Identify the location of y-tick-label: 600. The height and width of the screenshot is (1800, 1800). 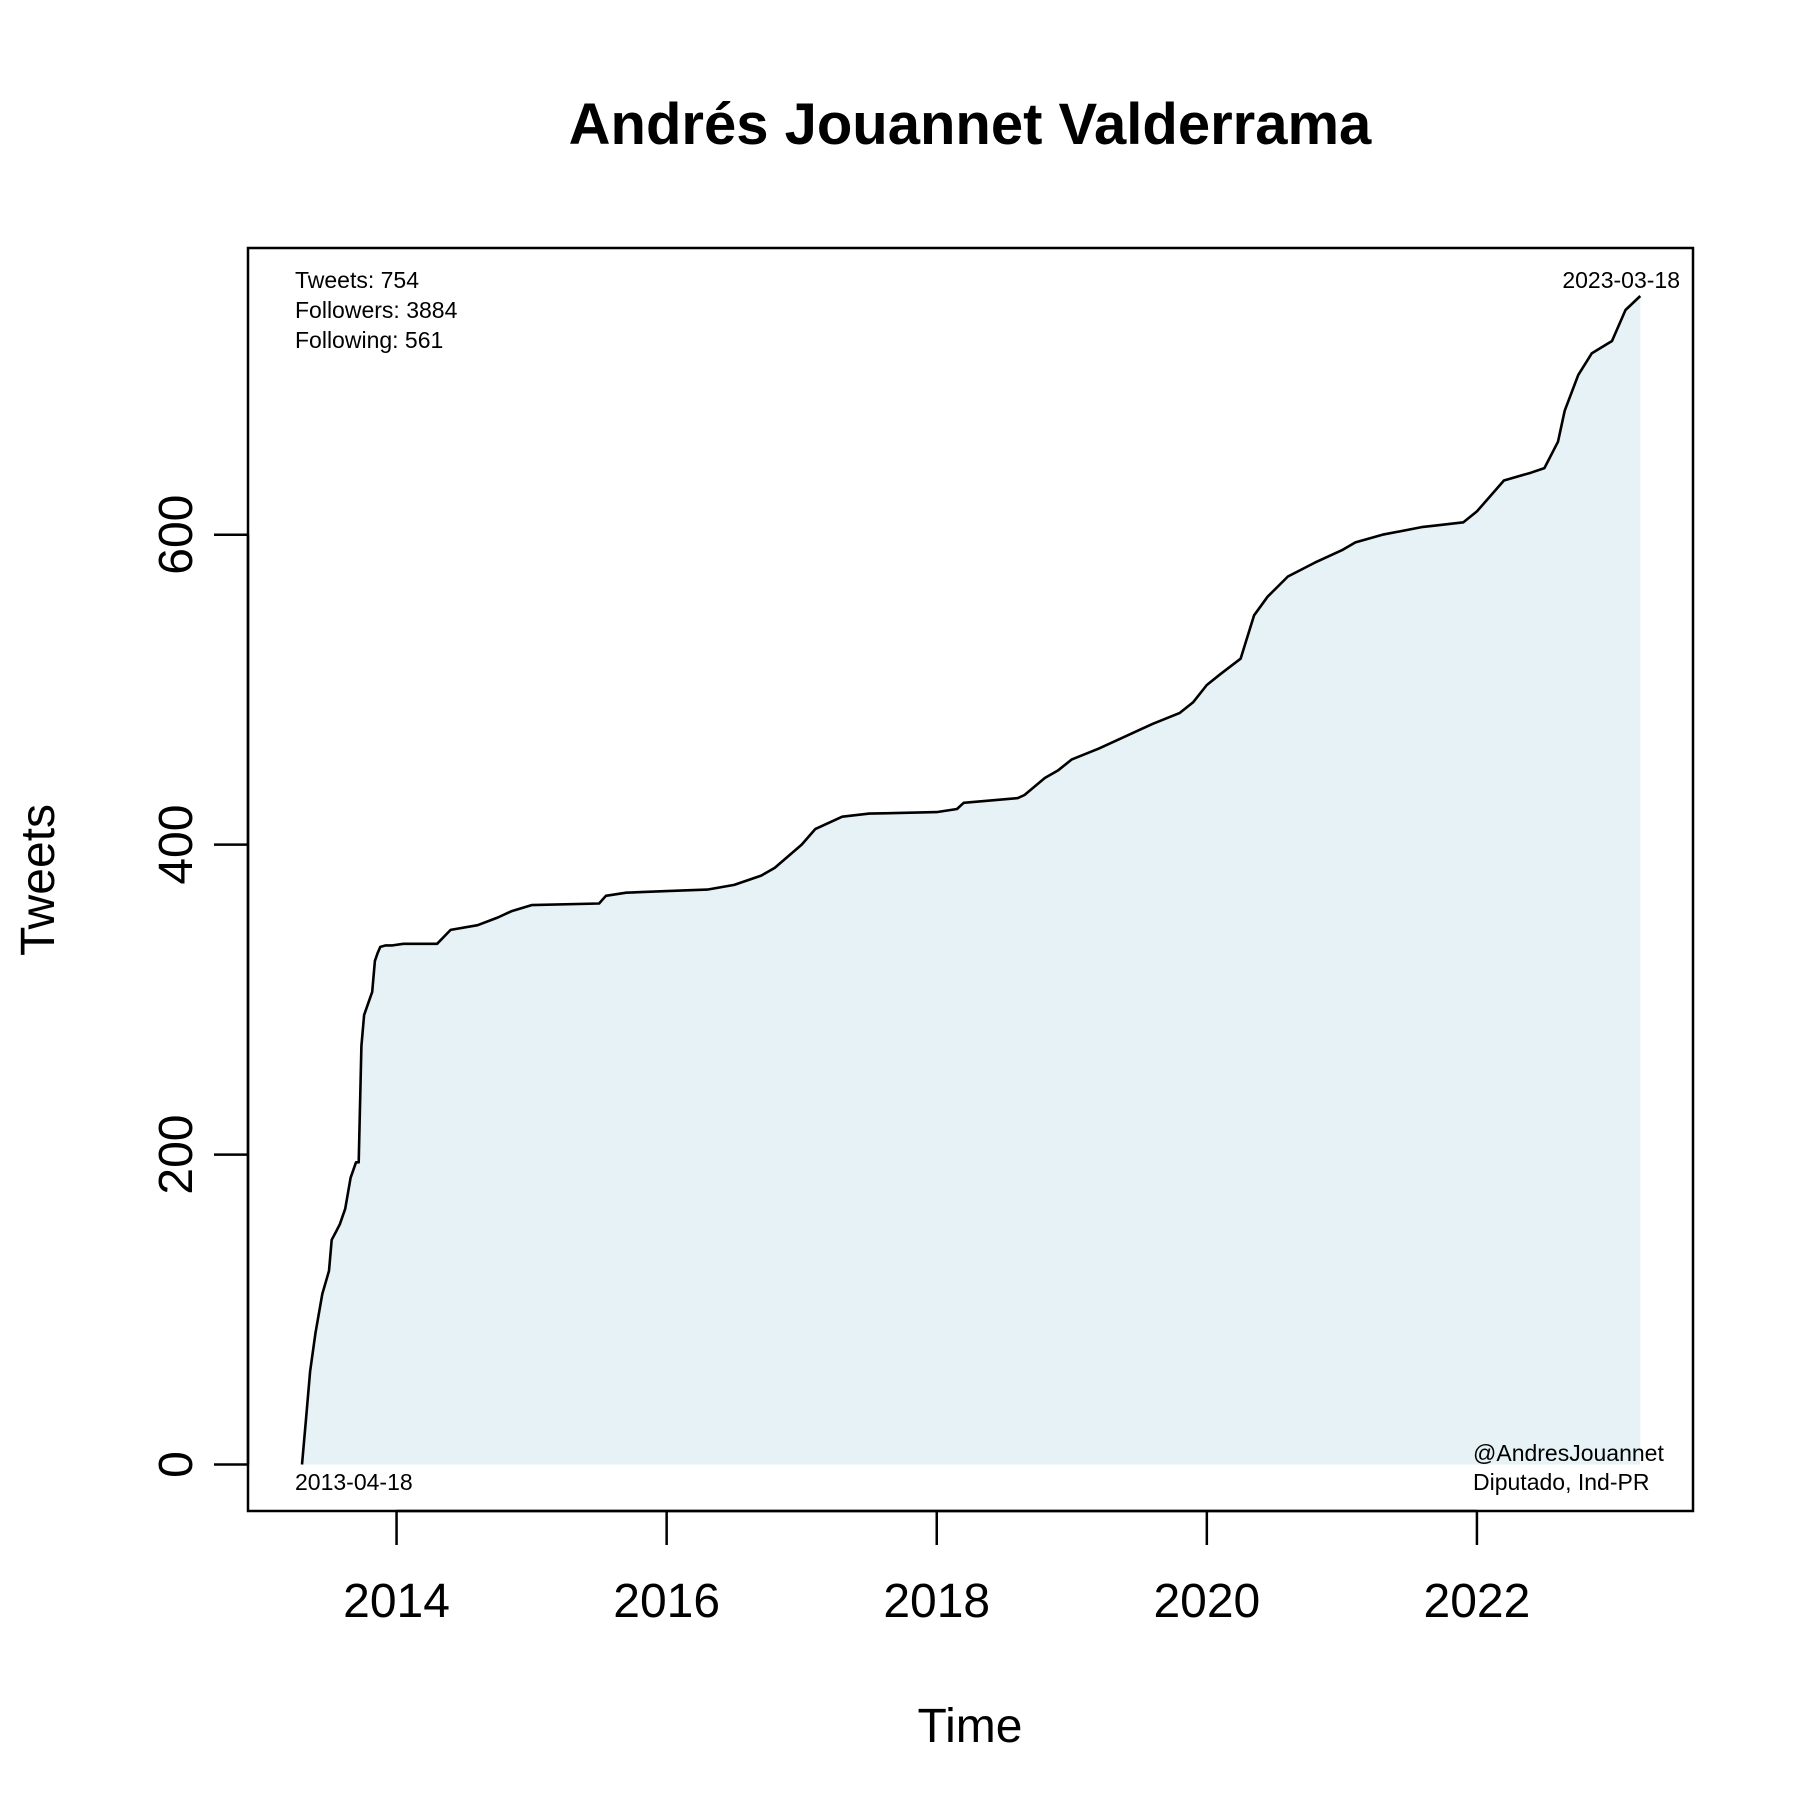
(176, 535).